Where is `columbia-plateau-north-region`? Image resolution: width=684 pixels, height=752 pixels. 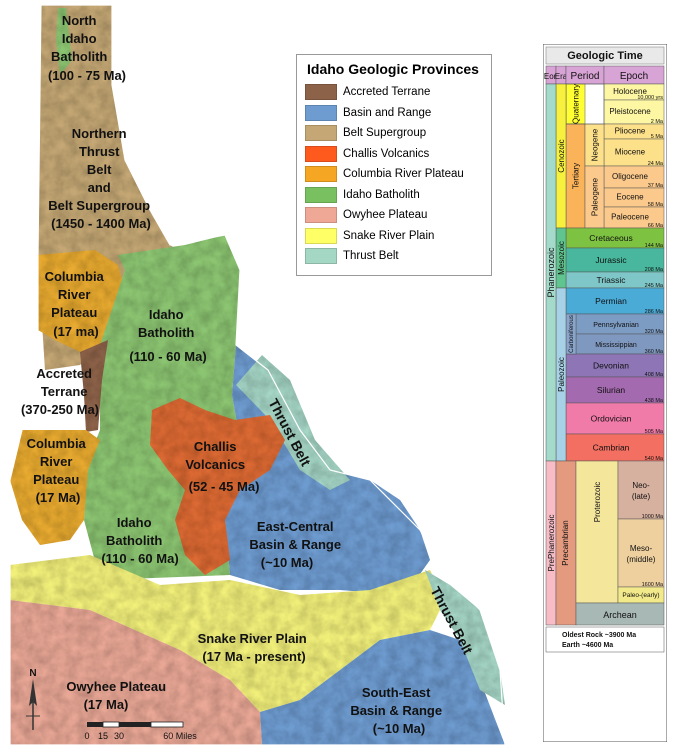 columbia-plateau-north-region is located at coordinates (81, 301).